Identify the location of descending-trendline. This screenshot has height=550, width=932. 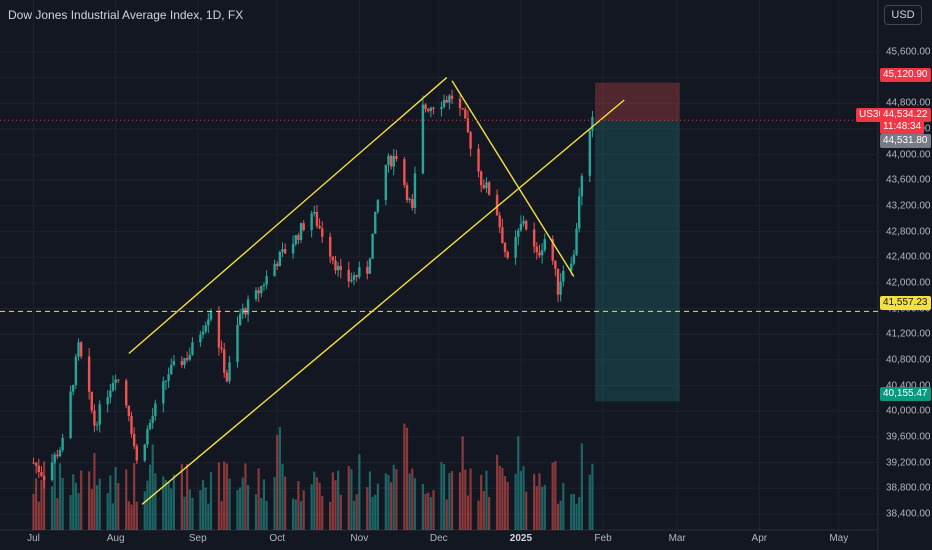
(513, 178).